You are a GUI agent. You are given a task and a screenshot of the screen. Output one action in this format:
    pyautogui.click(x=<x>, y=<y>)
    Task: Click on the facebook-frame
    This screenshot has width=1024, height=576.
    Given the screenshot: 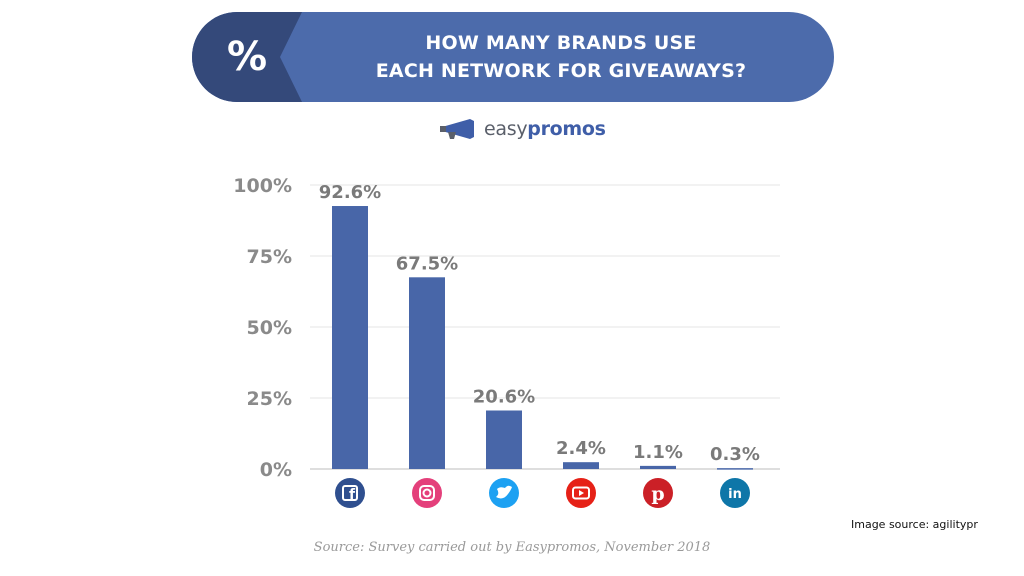 What is the action you would take?
    pyautogui.click(x=350, y=493)
    